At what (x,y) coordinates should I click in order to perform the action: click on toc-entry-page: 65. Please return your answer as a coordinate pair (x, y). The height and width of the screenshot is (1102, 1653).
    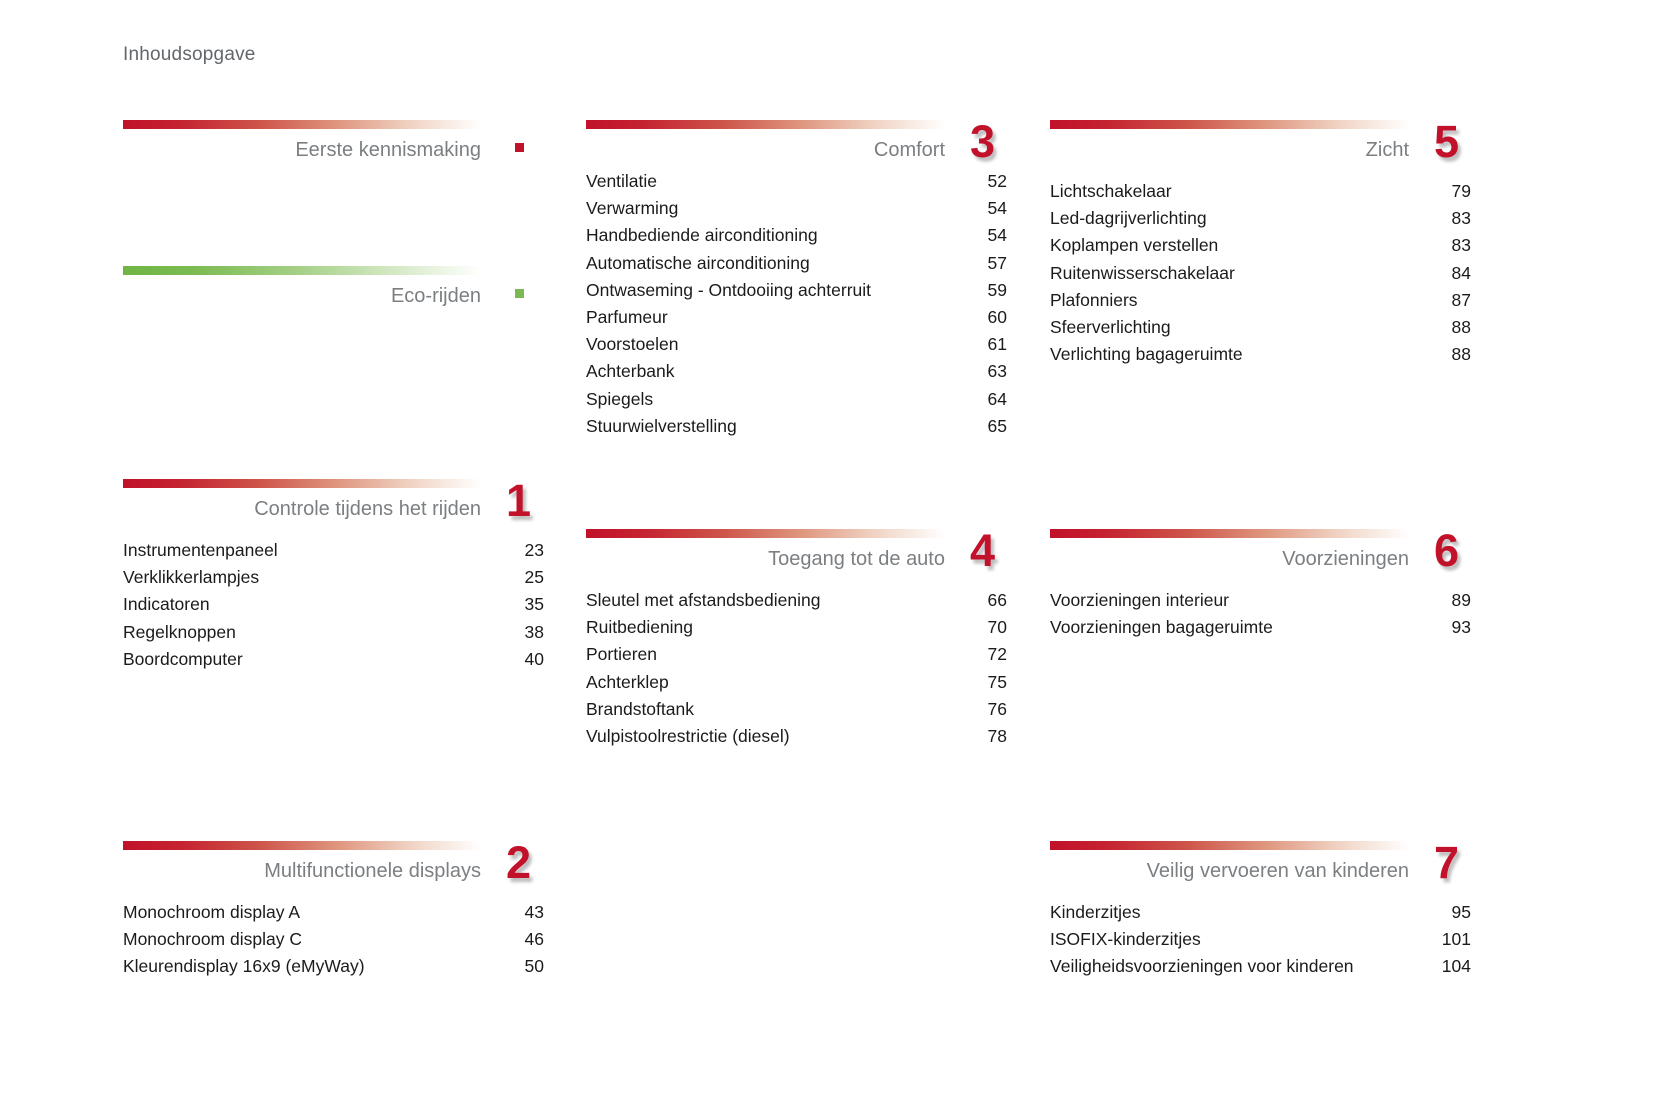
    Looking at the image, I should click on (997, 425).